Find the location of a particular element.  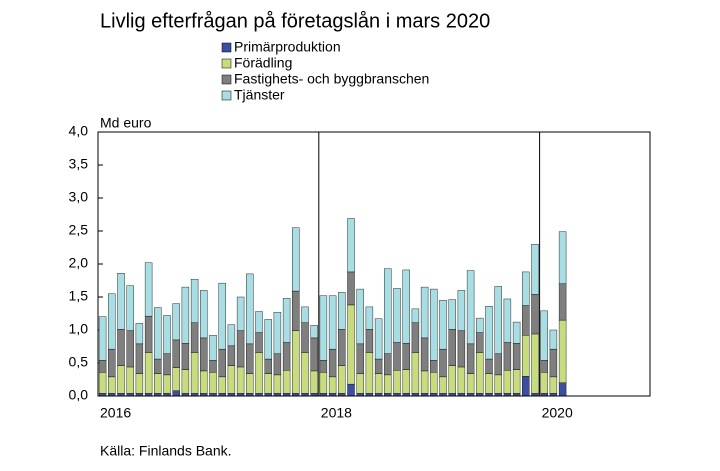

y-tick-label: 3,0 is located at coordinates (79, 197).